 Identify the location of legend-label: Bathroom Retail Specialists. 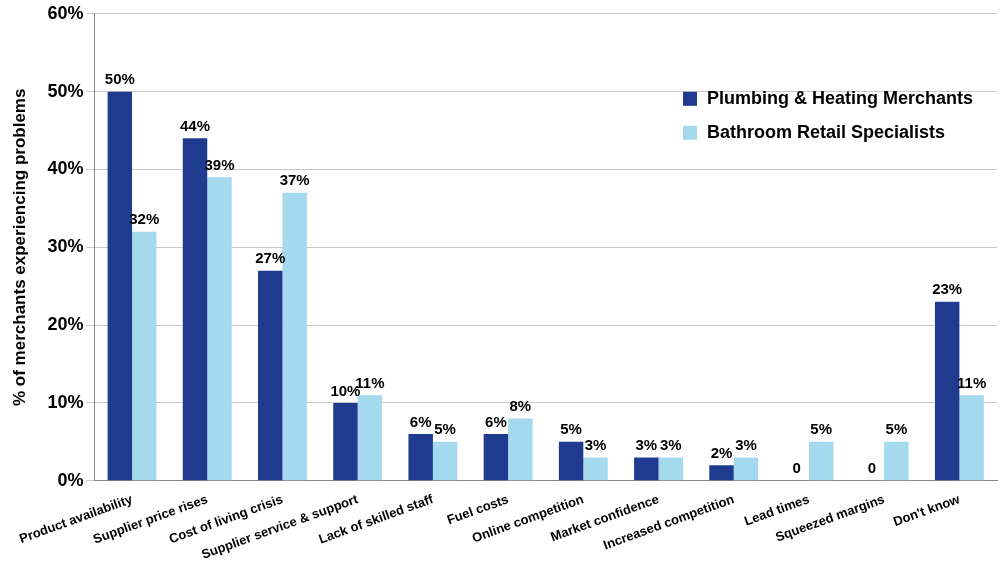
(826, 131).